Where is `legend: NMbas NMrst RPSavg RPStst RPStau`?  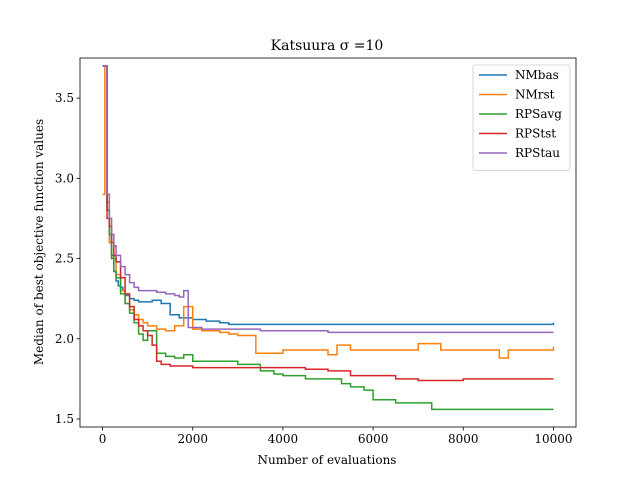 legend: NMbas NMrst RPSavg RPStst RPStau is located at coordinates (521, 117).